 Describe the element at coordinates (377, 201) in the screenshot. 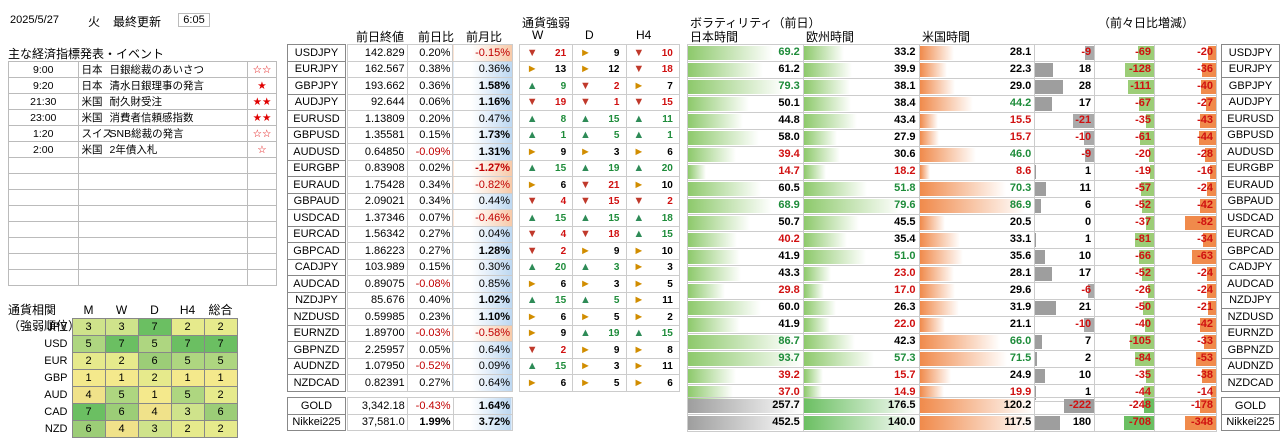

I see `close-value: 2.09021` at that location.